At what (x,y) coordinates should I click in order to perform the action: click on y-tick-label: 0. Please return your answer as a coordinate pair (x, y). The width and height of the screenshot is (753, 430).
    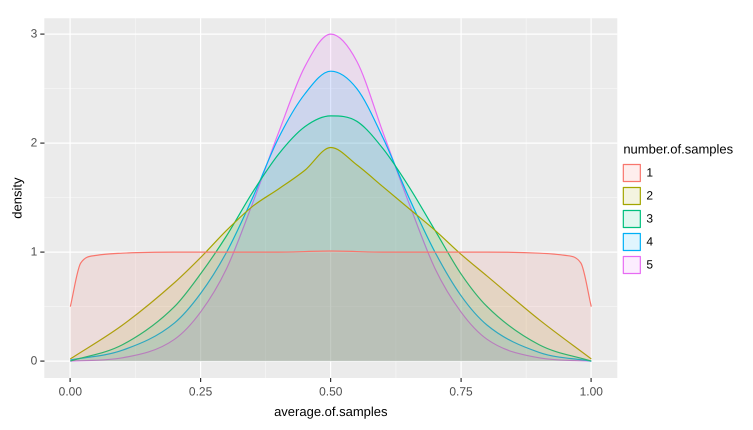
    Looking at the image, I should click on (34, 360).